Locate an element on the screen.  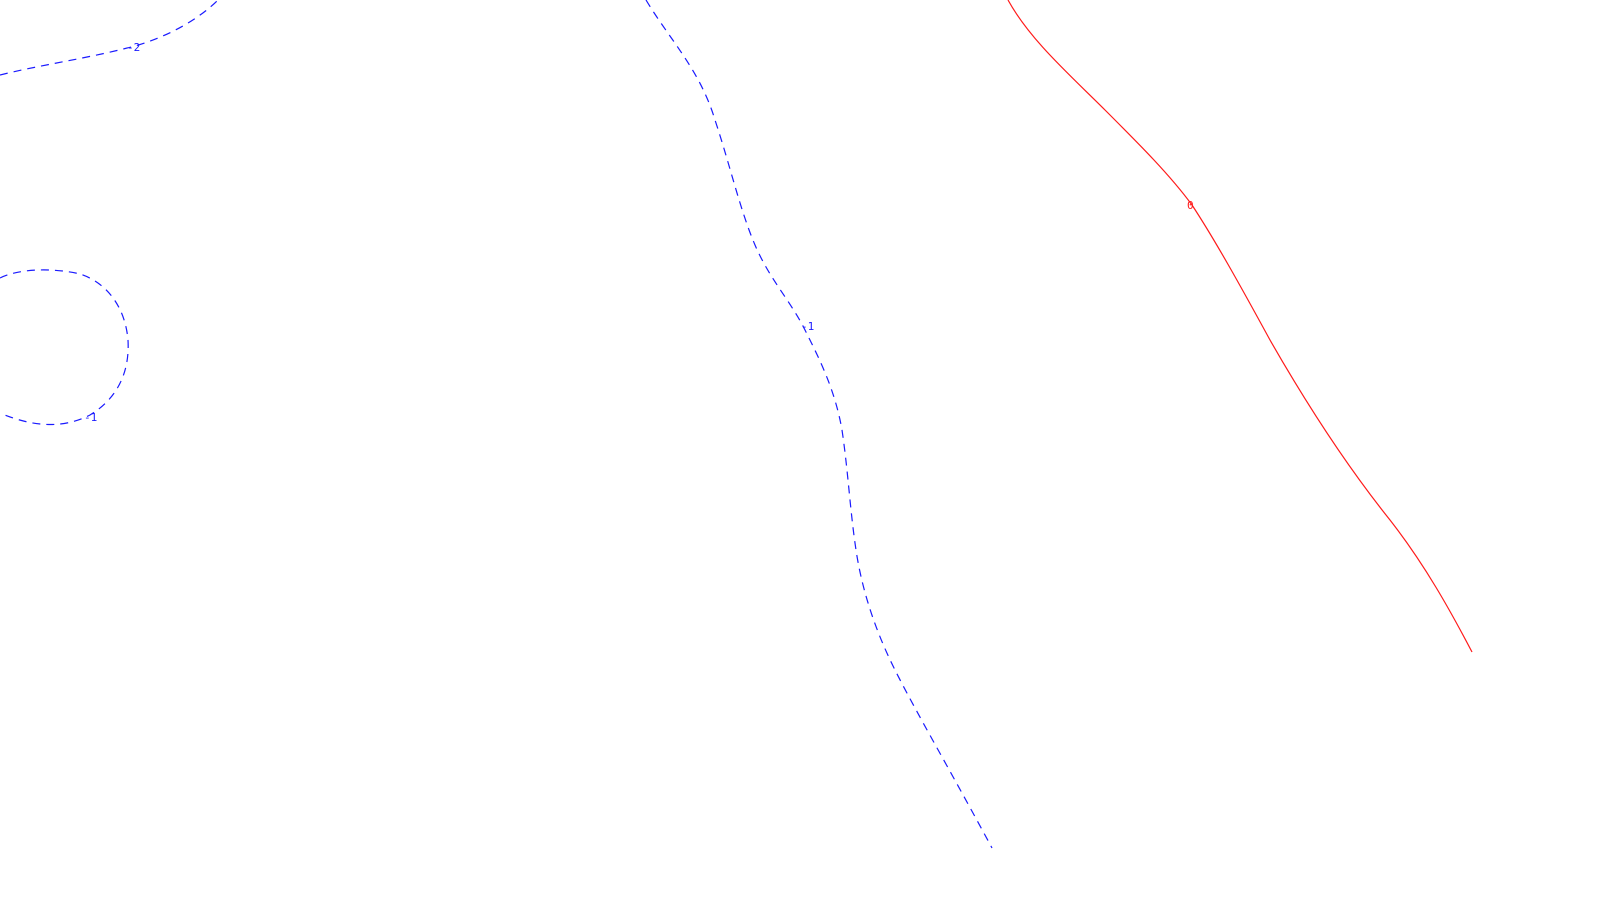
contour-label-minus-2: -2 is located at coordinates (133, 47).